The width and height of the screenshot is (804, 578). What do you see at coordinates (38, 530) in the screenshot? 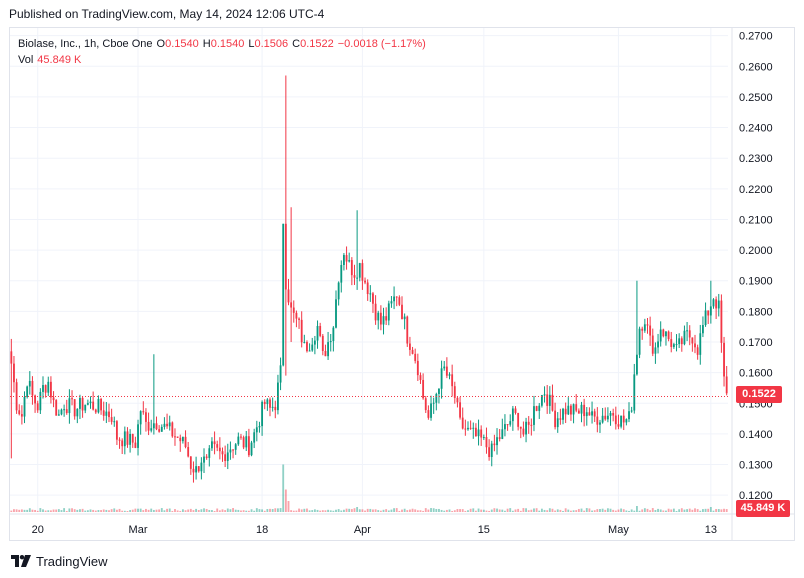
I see `x-tick-label: 20` at bounding box center [38, 530].